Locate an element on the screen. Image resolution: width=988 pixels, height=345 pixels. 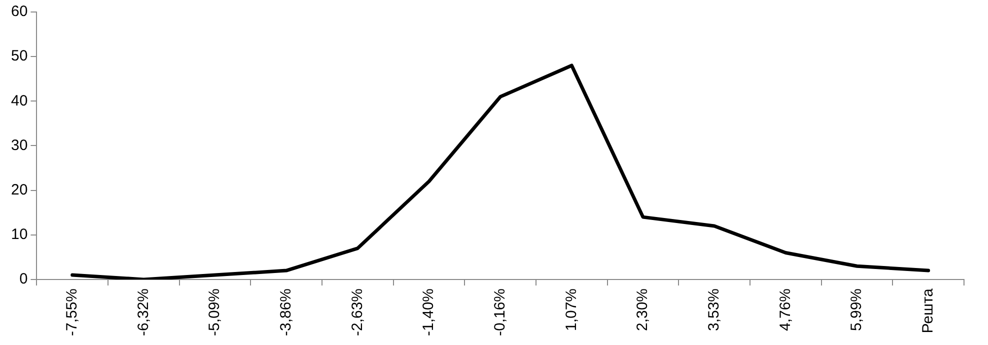
y-tick-label: 30 is located at coordinates (19, 145).